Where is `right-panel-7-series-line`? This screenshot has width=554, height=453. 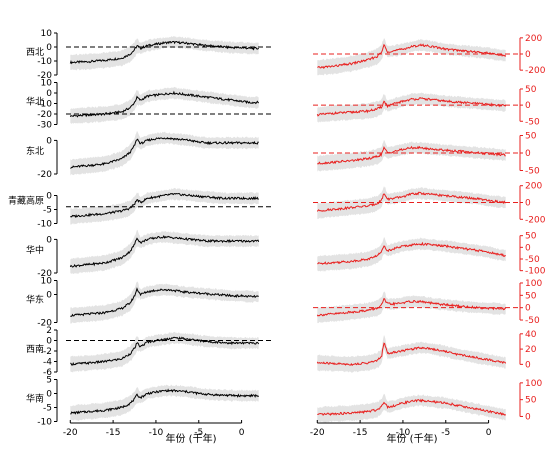
right-panel-7-series-line is located at coordinates (411, 354).